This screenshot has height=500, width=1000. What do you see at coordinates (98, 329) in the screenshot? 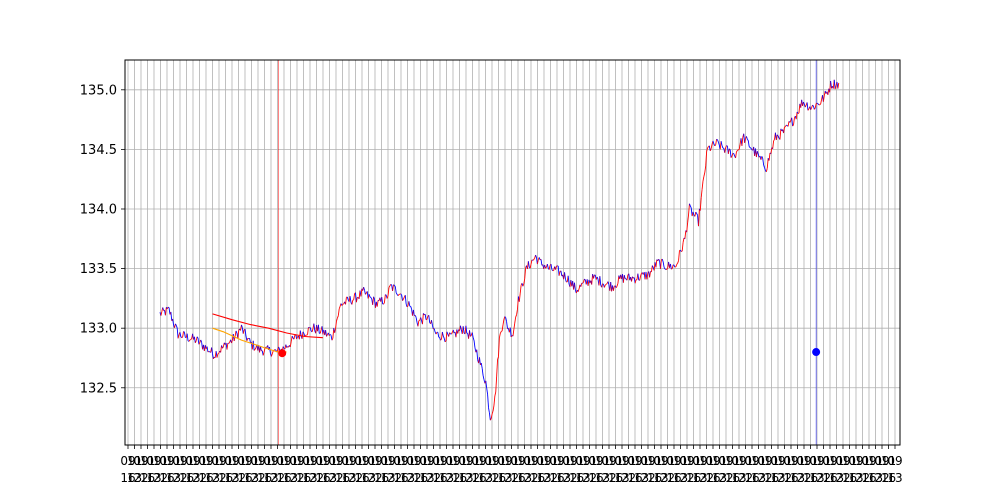
I see `y-tick-label: 133.0` at bounding box center [98, 329].